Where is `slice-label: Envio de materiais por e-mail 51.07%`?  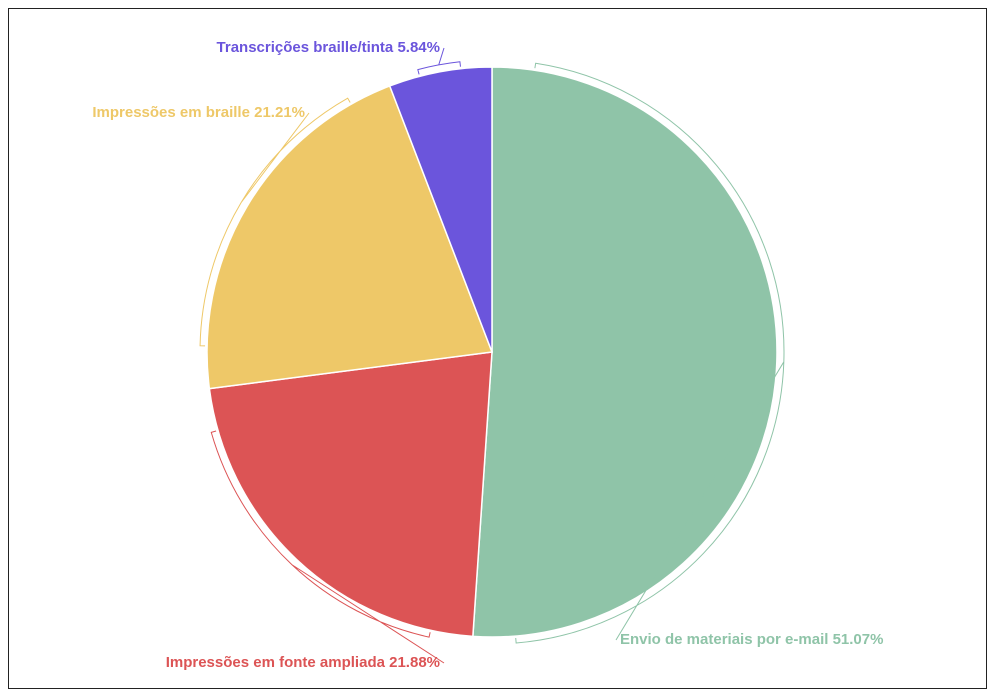
slice-label: Envio de materiais por e-mail 51.07% is located at coordinates (751, 639).